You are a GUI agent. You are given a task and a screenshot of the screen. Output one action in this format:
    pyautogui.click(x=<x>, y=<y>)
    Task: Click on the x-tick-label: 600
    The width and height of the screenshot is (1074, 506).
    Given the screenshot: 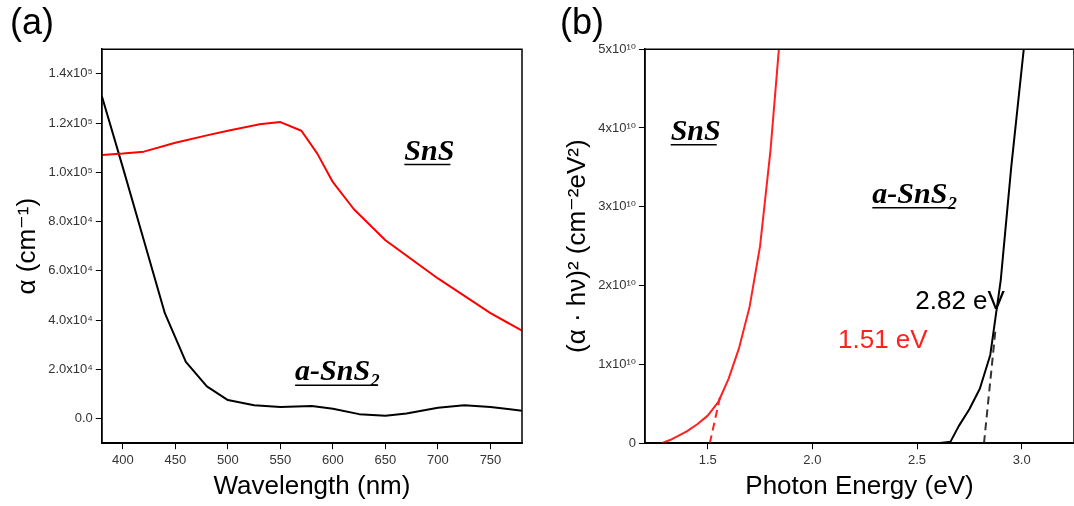 What is the action you would take?
    pyautogui.click(x=333, y=459)
    